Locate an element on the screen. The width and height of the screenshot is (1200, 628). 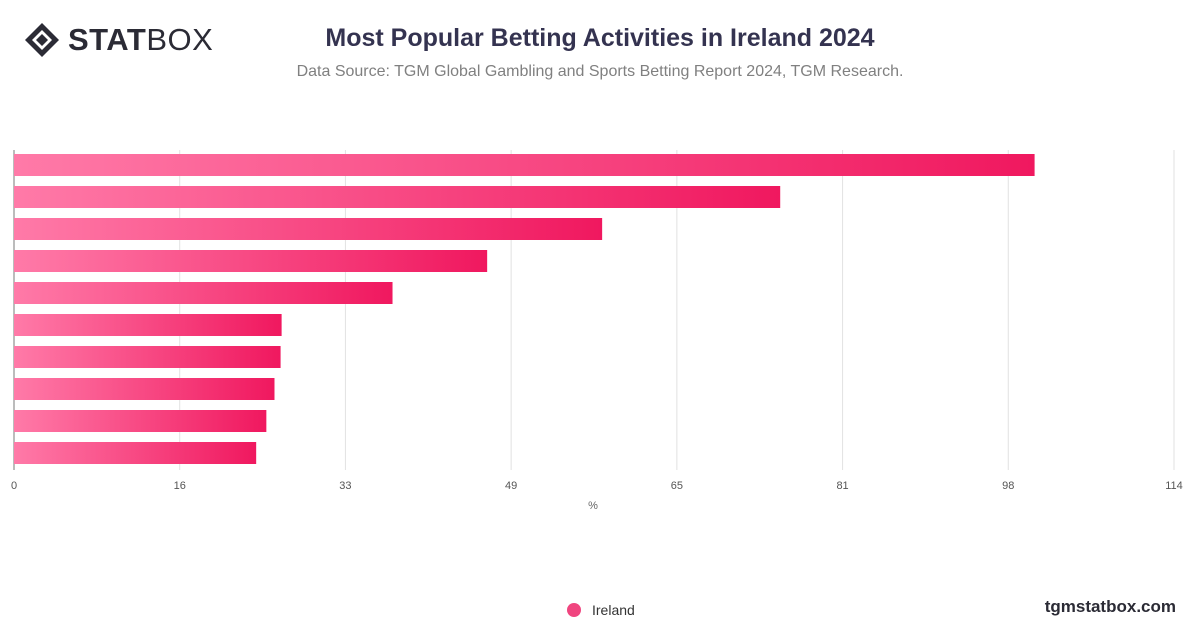
x-tick-label: 33 is located at coordinates (345, 486).